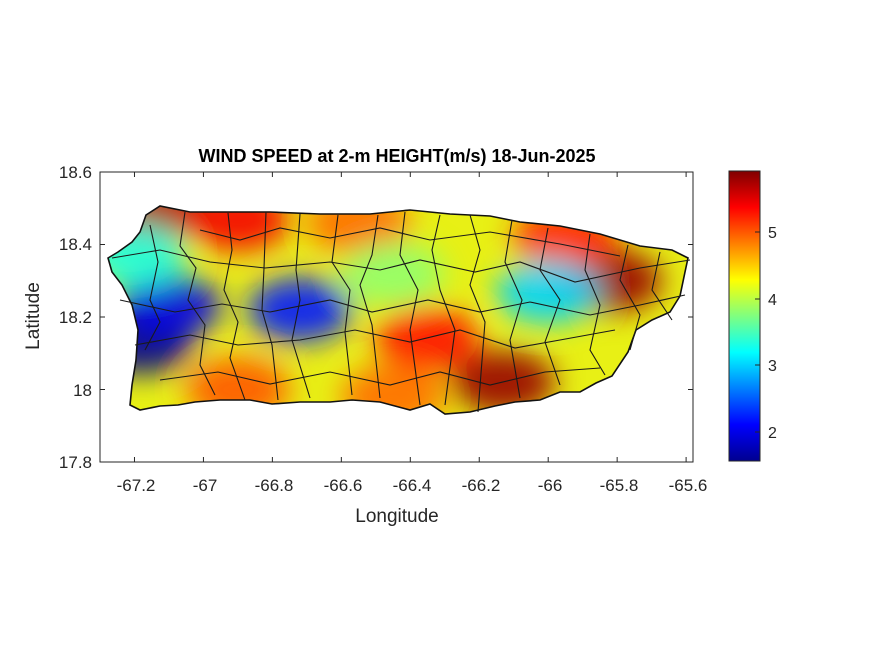 This screenshot has width=875, height=656. I want to click on colorbar-tick-label: 4, so click(772, 300).